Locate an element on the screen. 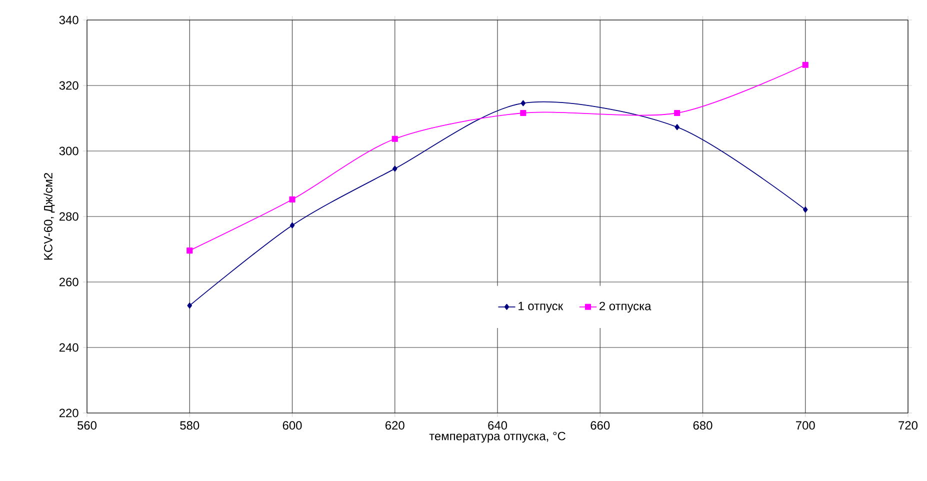  x-tick-label: 660 is located at coordinates (600, 425).